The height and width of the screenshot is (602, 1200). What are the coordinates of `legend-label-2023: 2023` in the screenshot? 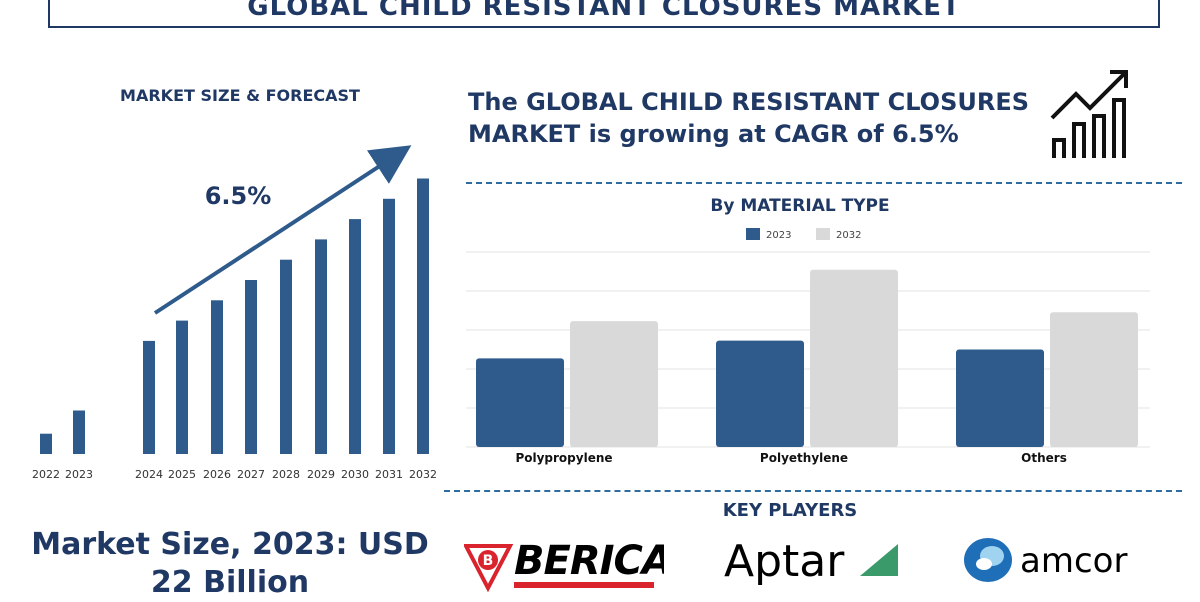 It's located at (778, 235).